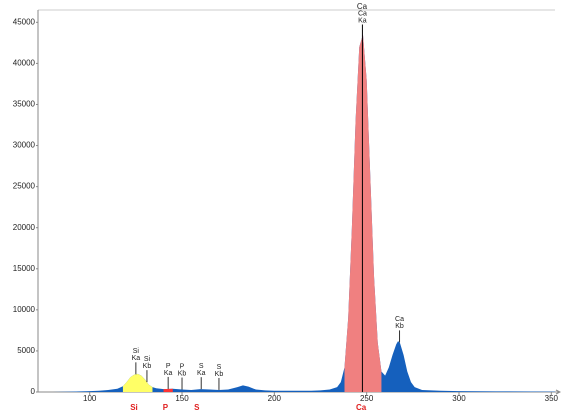 The width and height of the screenshot is (561, 417). What do you see at coordinates (26, 350) in the screenshot?
I see `y-tick-label: 5000` at bounding box center [26, 350].